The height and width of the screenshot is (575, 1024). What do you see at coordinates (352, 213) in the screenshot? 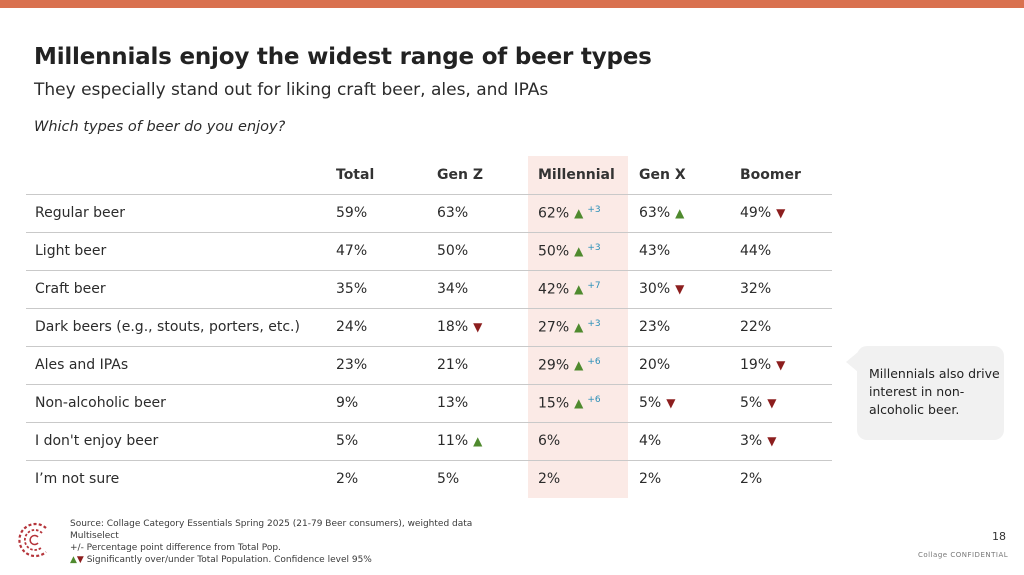
I see `cell-value: 59%` at bounding box center [352, 213].